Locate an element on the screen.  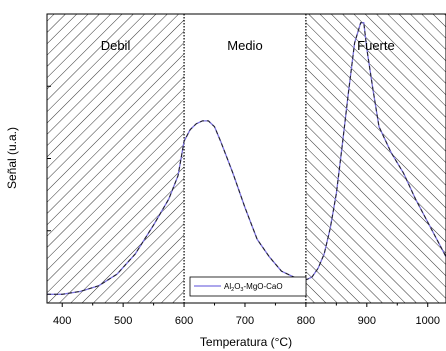
legend-text-sub: 3 is located at coordinates (241, 290).